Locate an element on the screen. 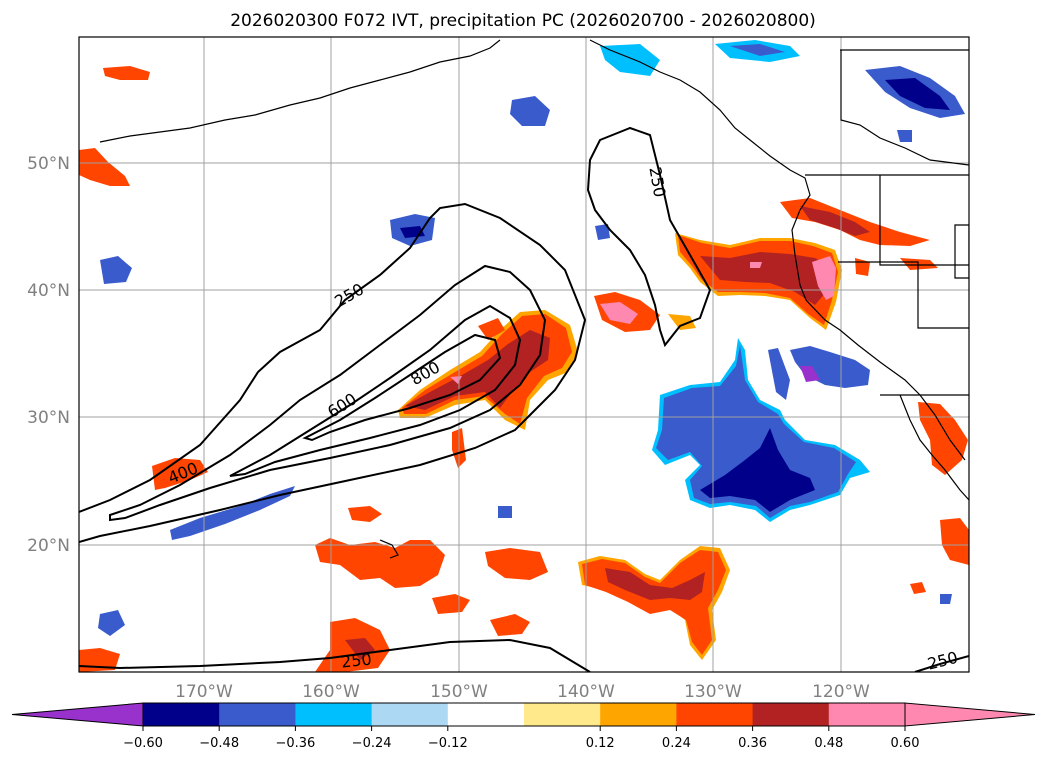 This screenshot has height=765, width=1047. lon-label-140w: 140°W is located at coordinates (586, 692).